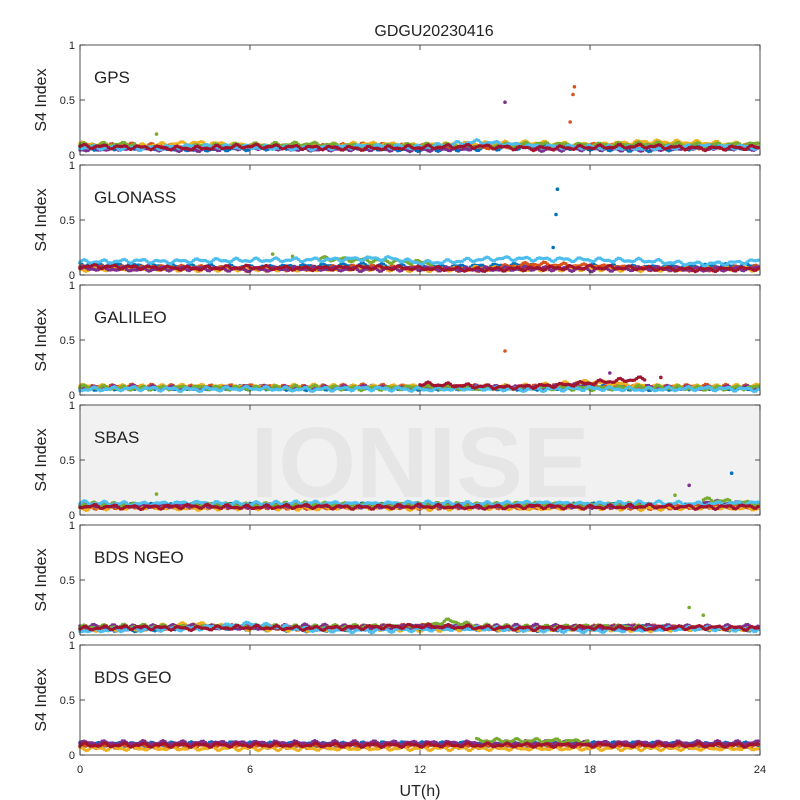 The width and height of the screenshot is (800, 800). Describe the element at coordinates (135, 197) in the screenshot. I see `panel-label: GLONASS` at that location.